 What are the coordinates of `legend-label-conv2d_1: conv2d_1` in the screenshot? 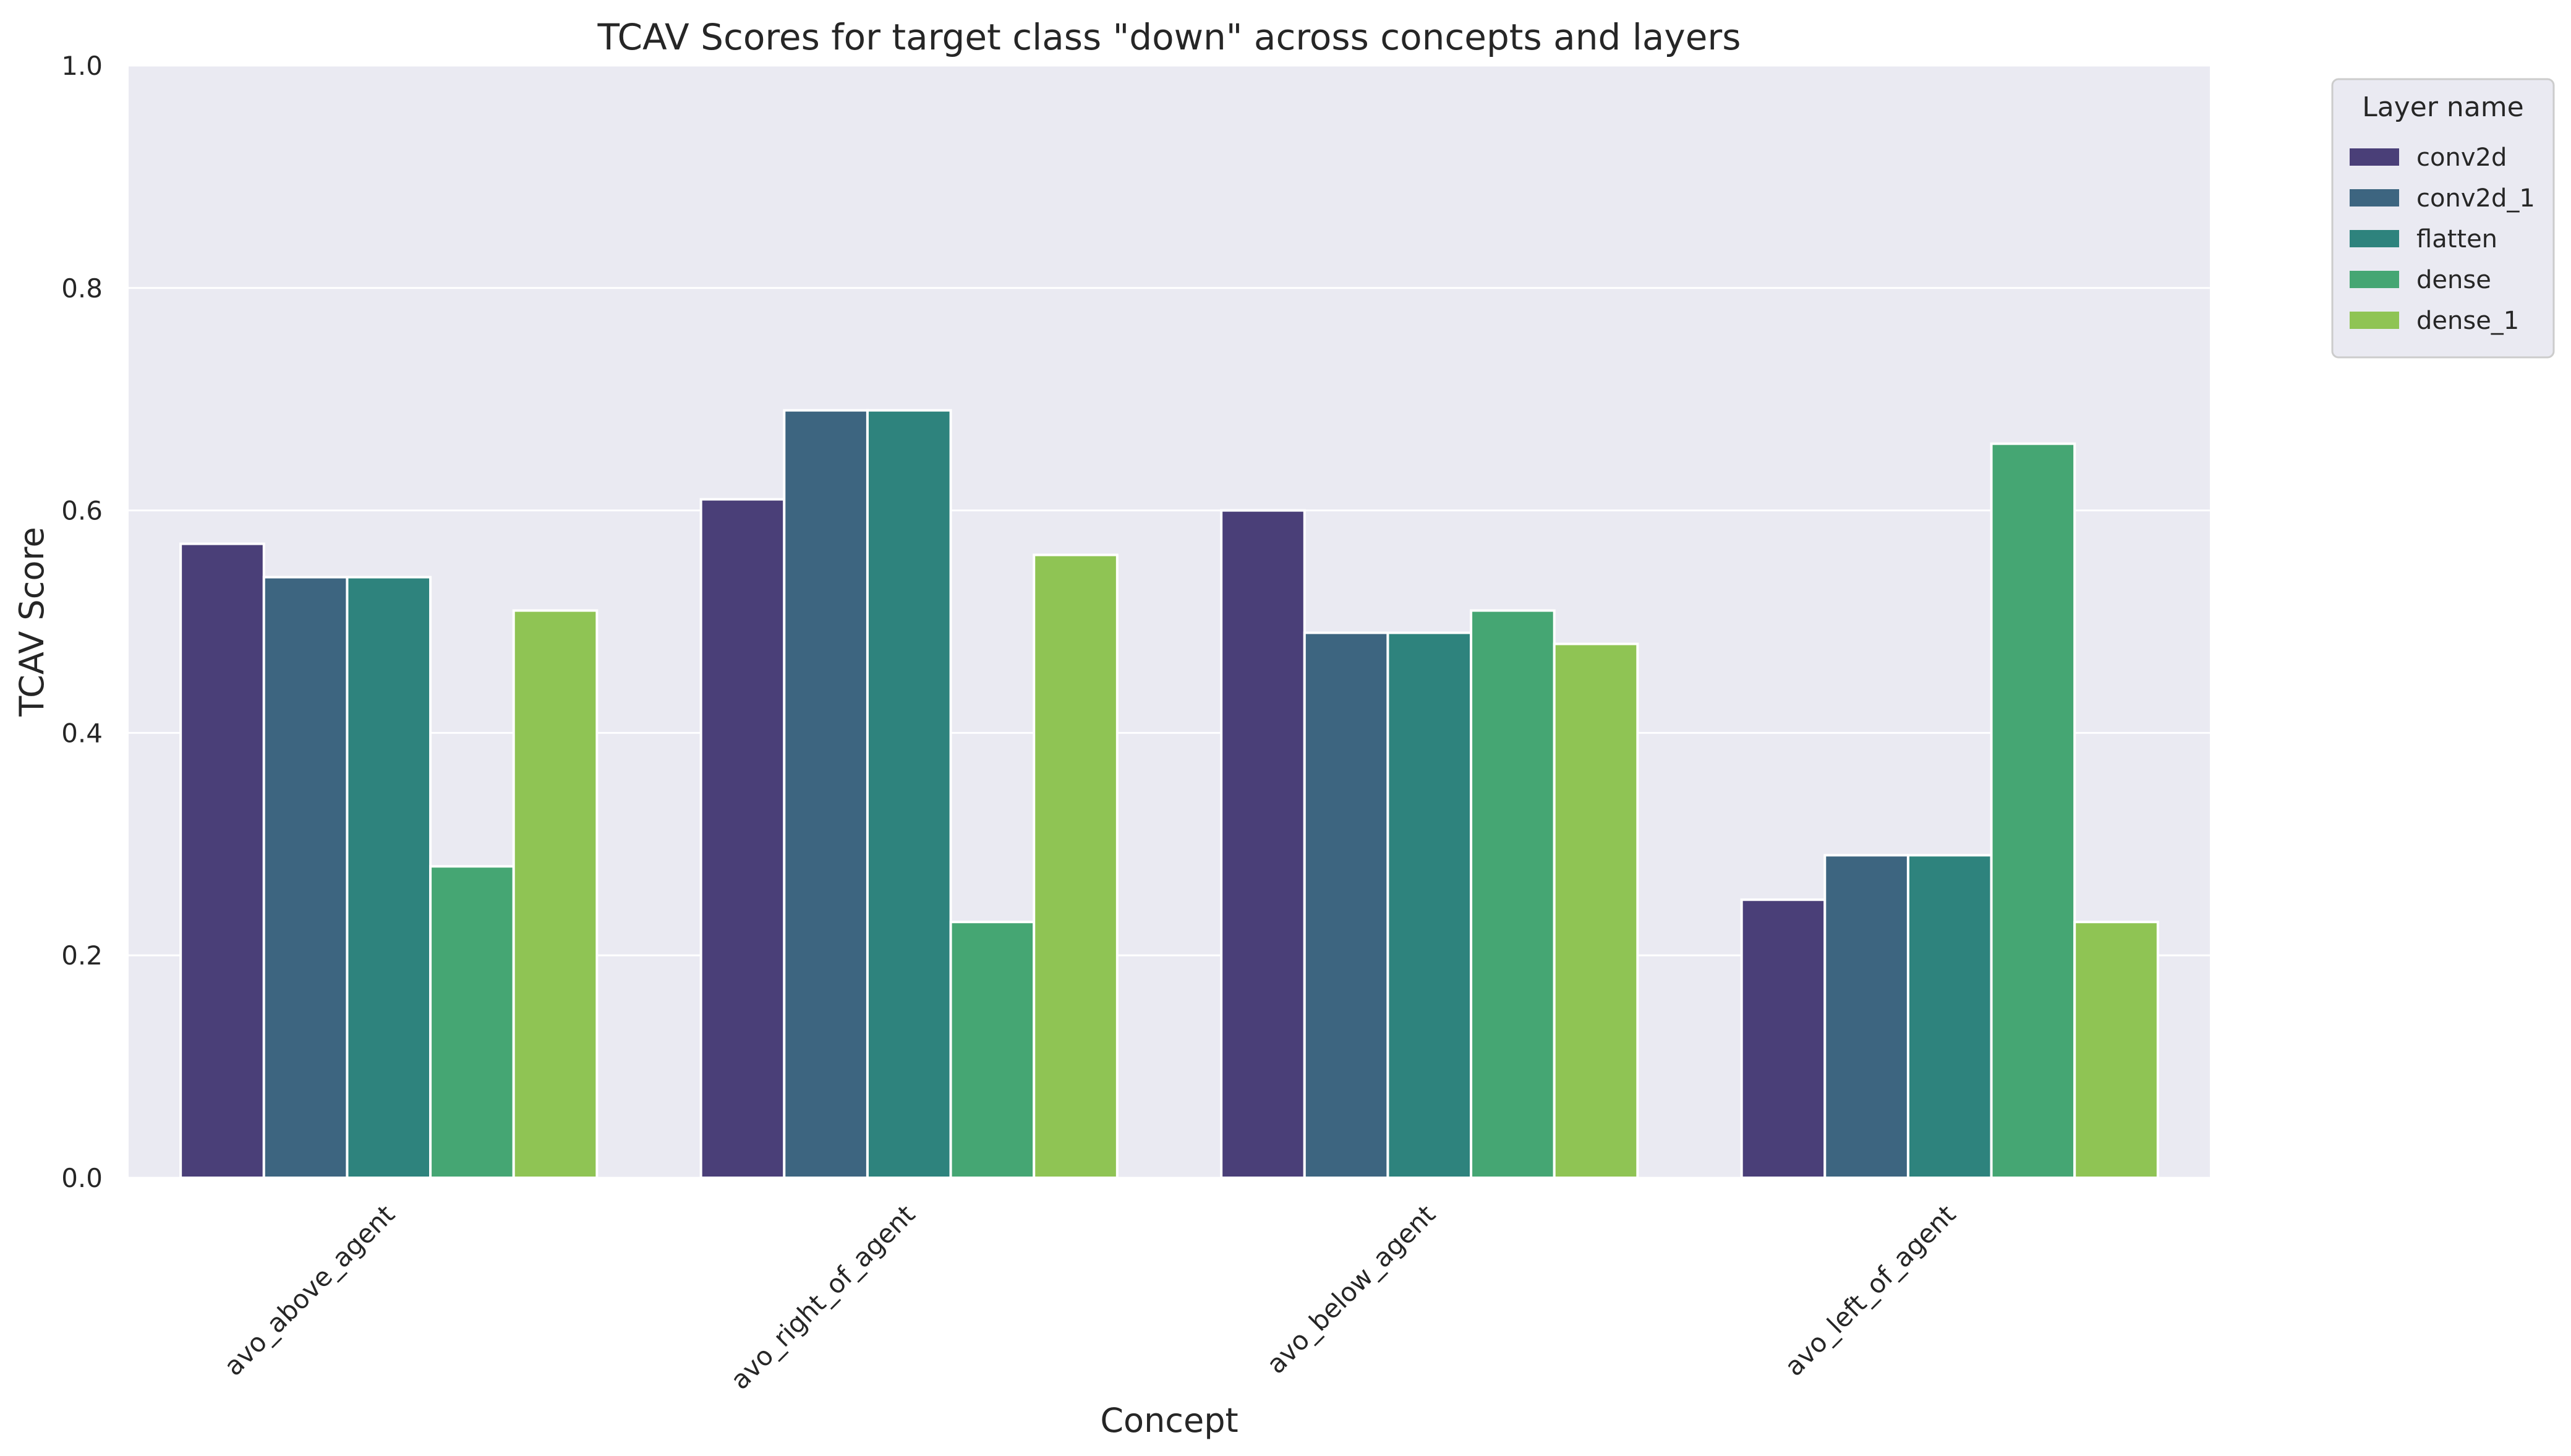 It's located at (2475, 198).